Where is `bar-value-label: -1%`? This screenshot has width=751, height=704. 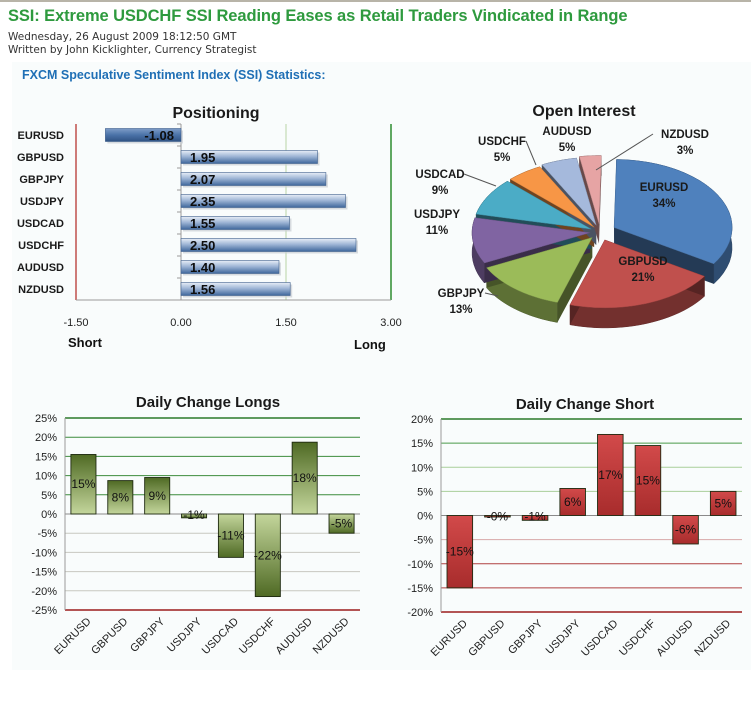
bar-value-label: -1% is located at coordinates (535, 517).